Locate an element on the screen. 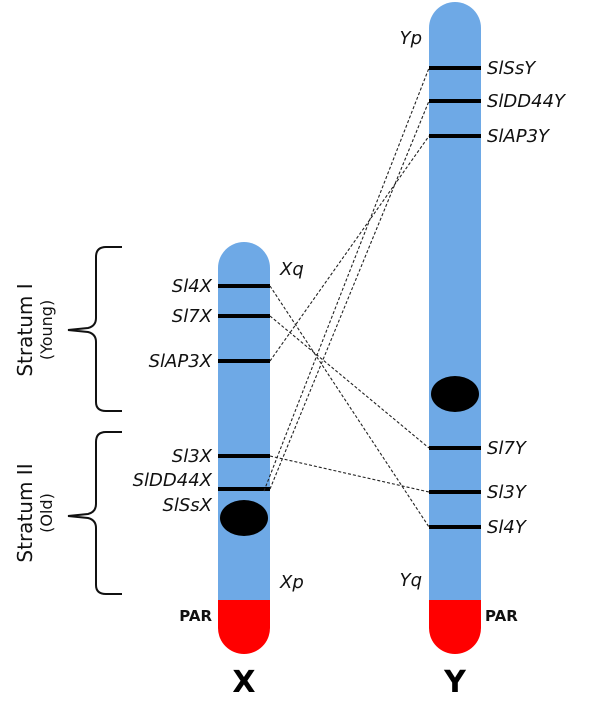 The width and height of the screenshot is (596, 705). x-par-region is located at coordinates (244, 627).